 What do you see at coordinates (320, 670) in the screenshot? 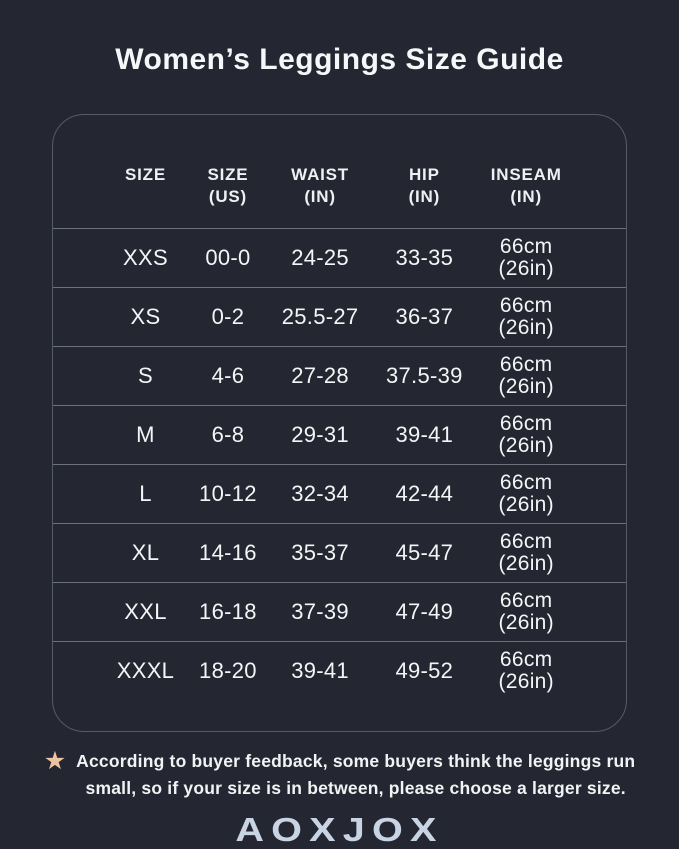
I see `cell-waist: 39-41` at bounding box center [320, 670].